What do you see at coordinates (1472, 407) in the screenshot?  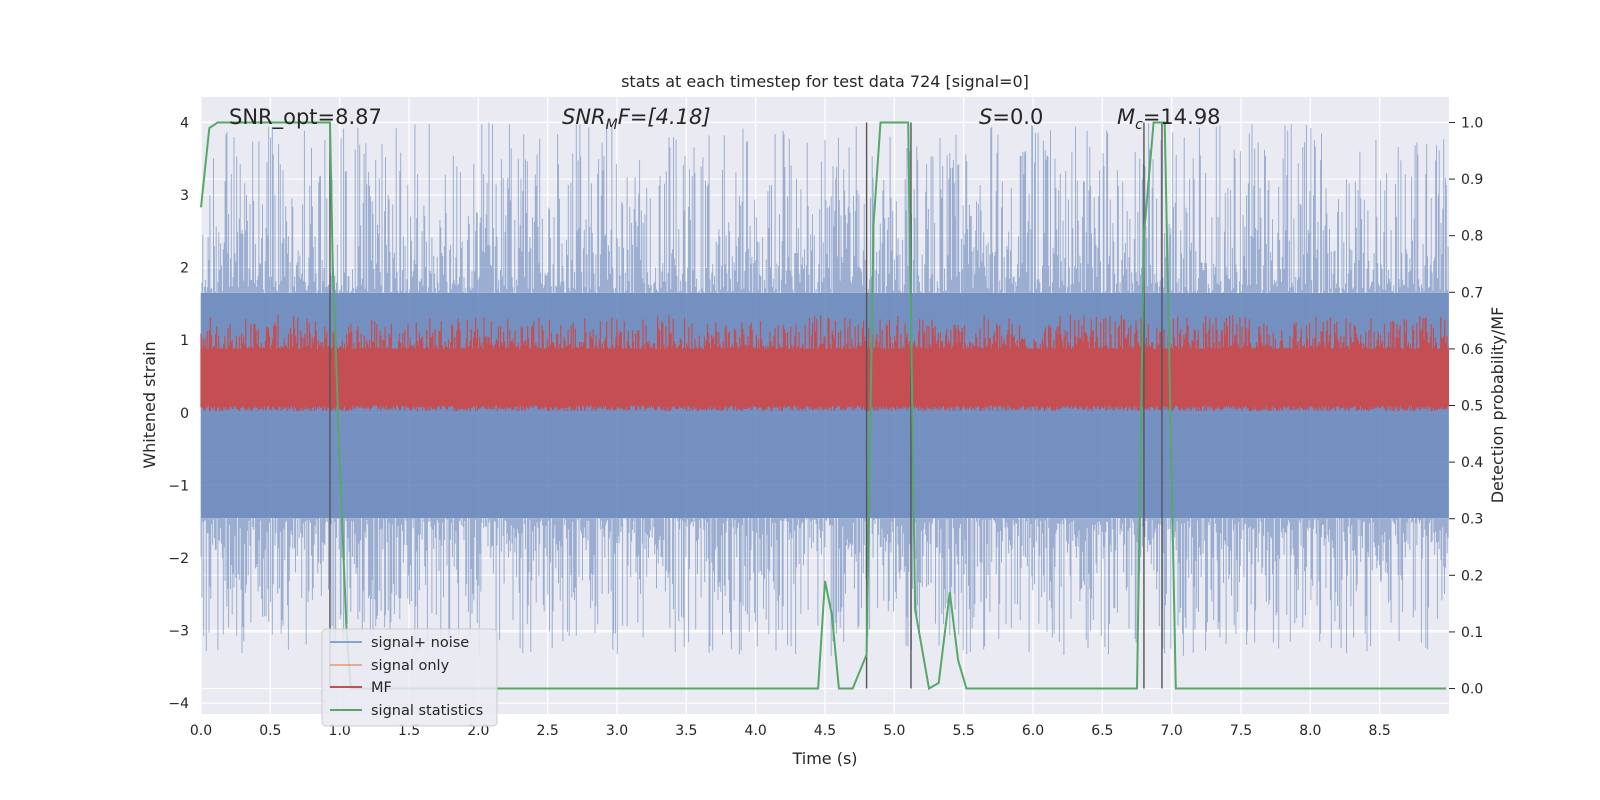 I see `y2-tick-label-5: 0.5` at bounding box center [1472, 407].